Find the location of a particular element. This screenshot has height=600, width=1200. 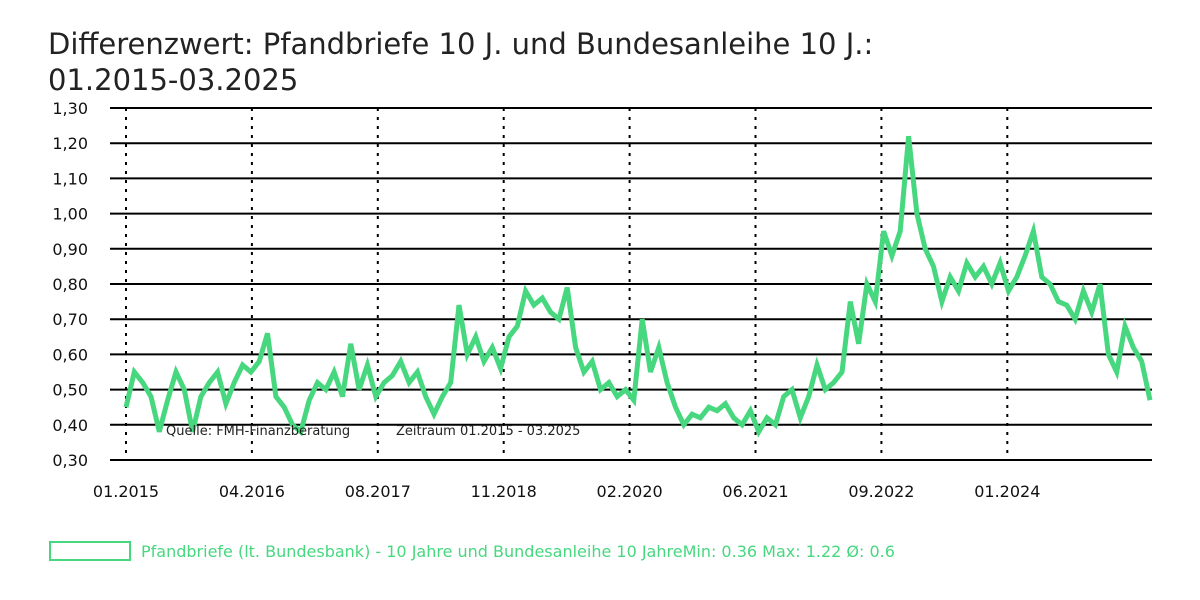

y-tick-label: 0,80 is located at coordinates (70, 284).